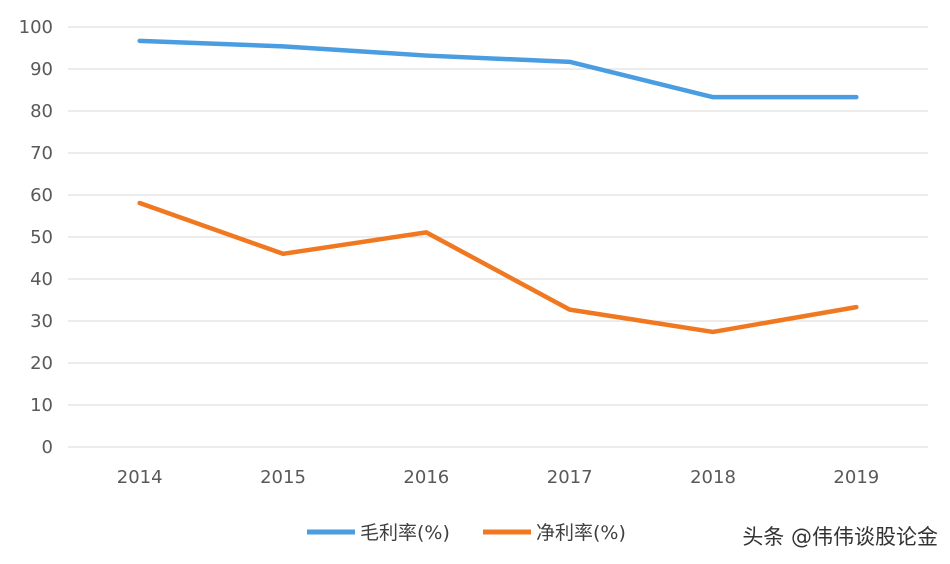 This screenshot has height=564, width=950. I want to click on y-tick-label: 10, so click(41, 405).